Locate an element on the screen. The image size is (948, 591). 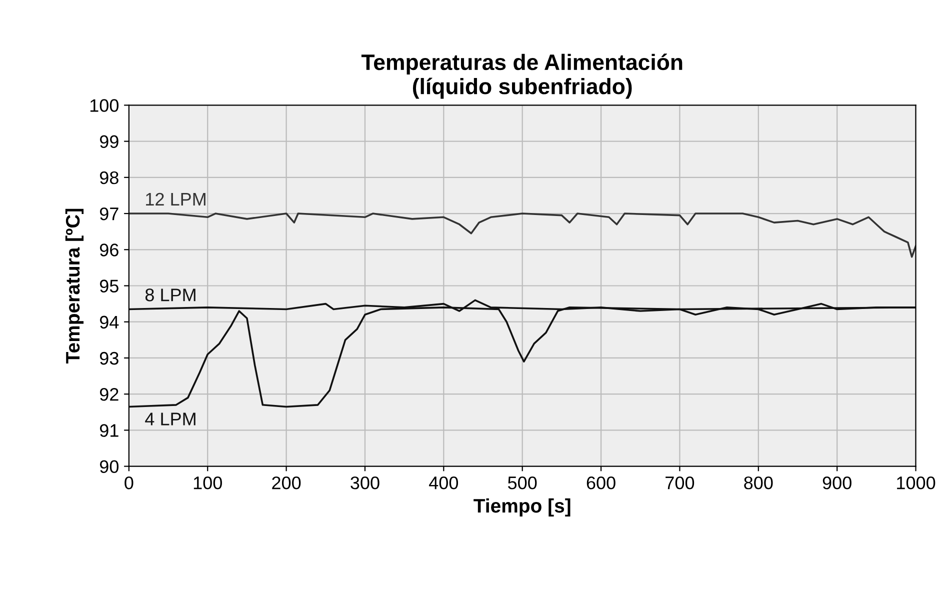
y-tick-label: 99 is located at coordinates (109, 141).